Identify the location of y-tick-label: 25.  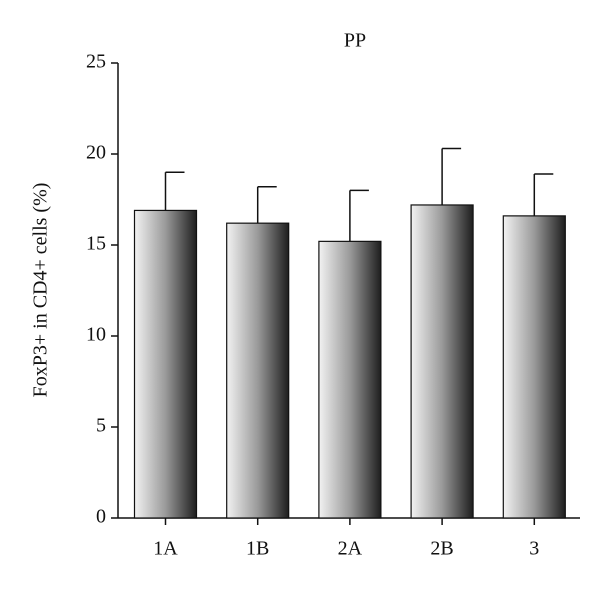
(96, 62).